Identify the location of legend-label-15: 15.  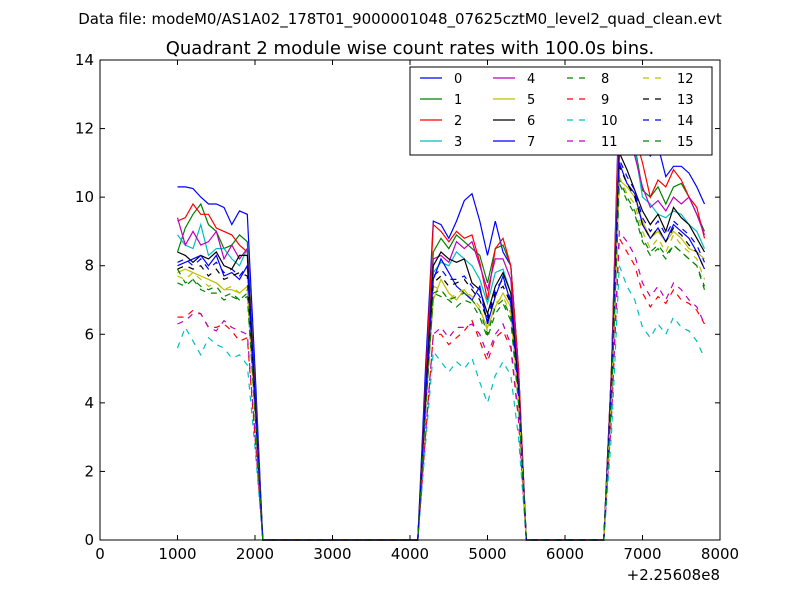
(685, 142).